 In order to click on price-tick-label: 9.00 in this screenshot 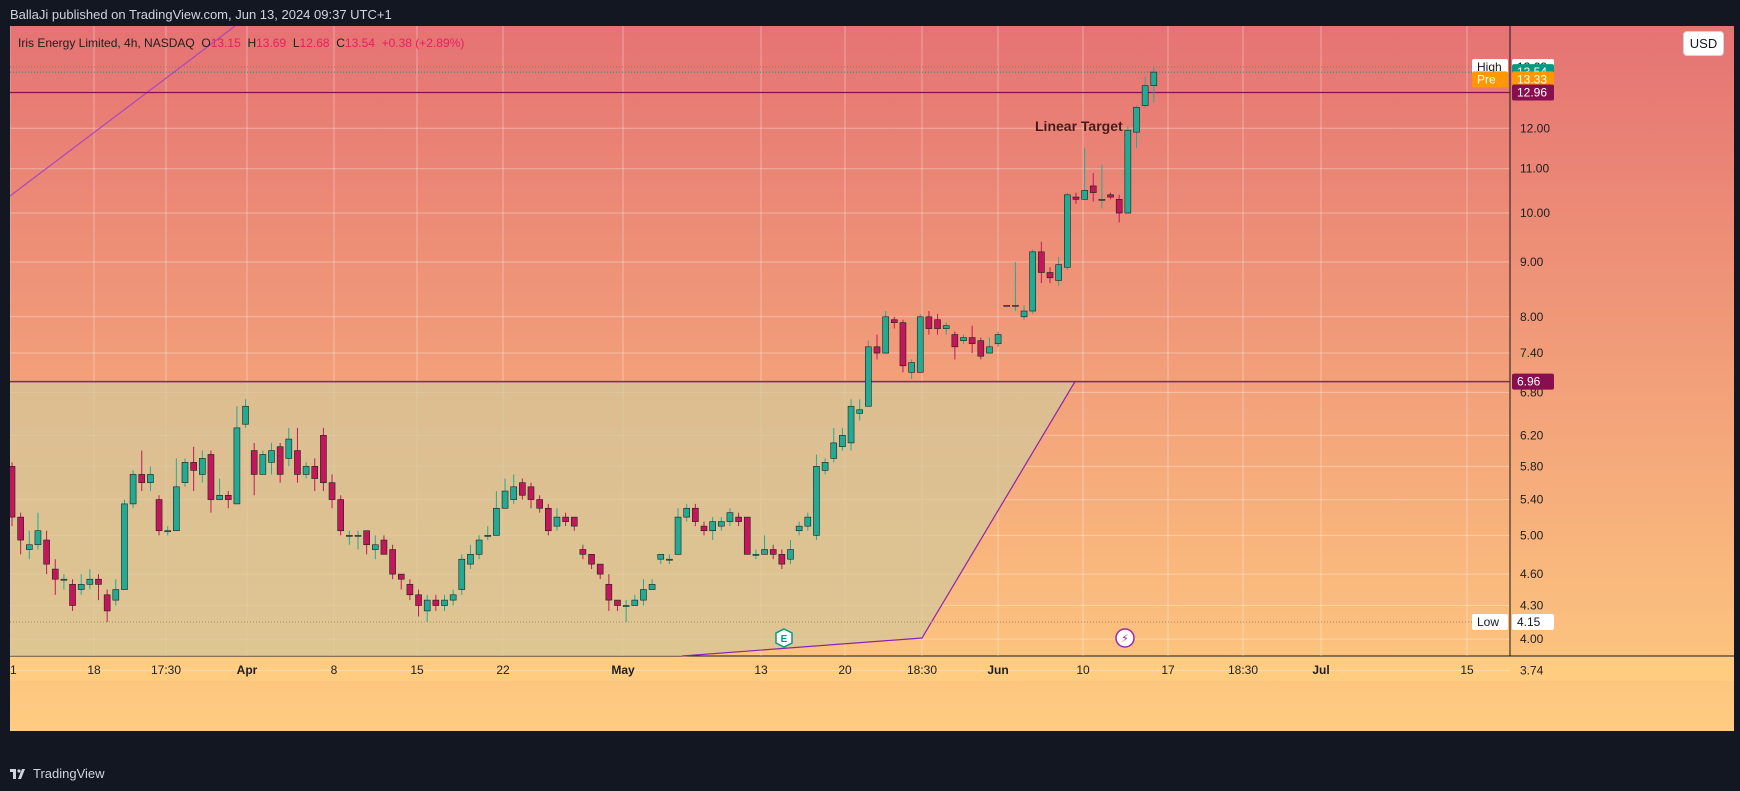, I will do `click(1532, 262)`.